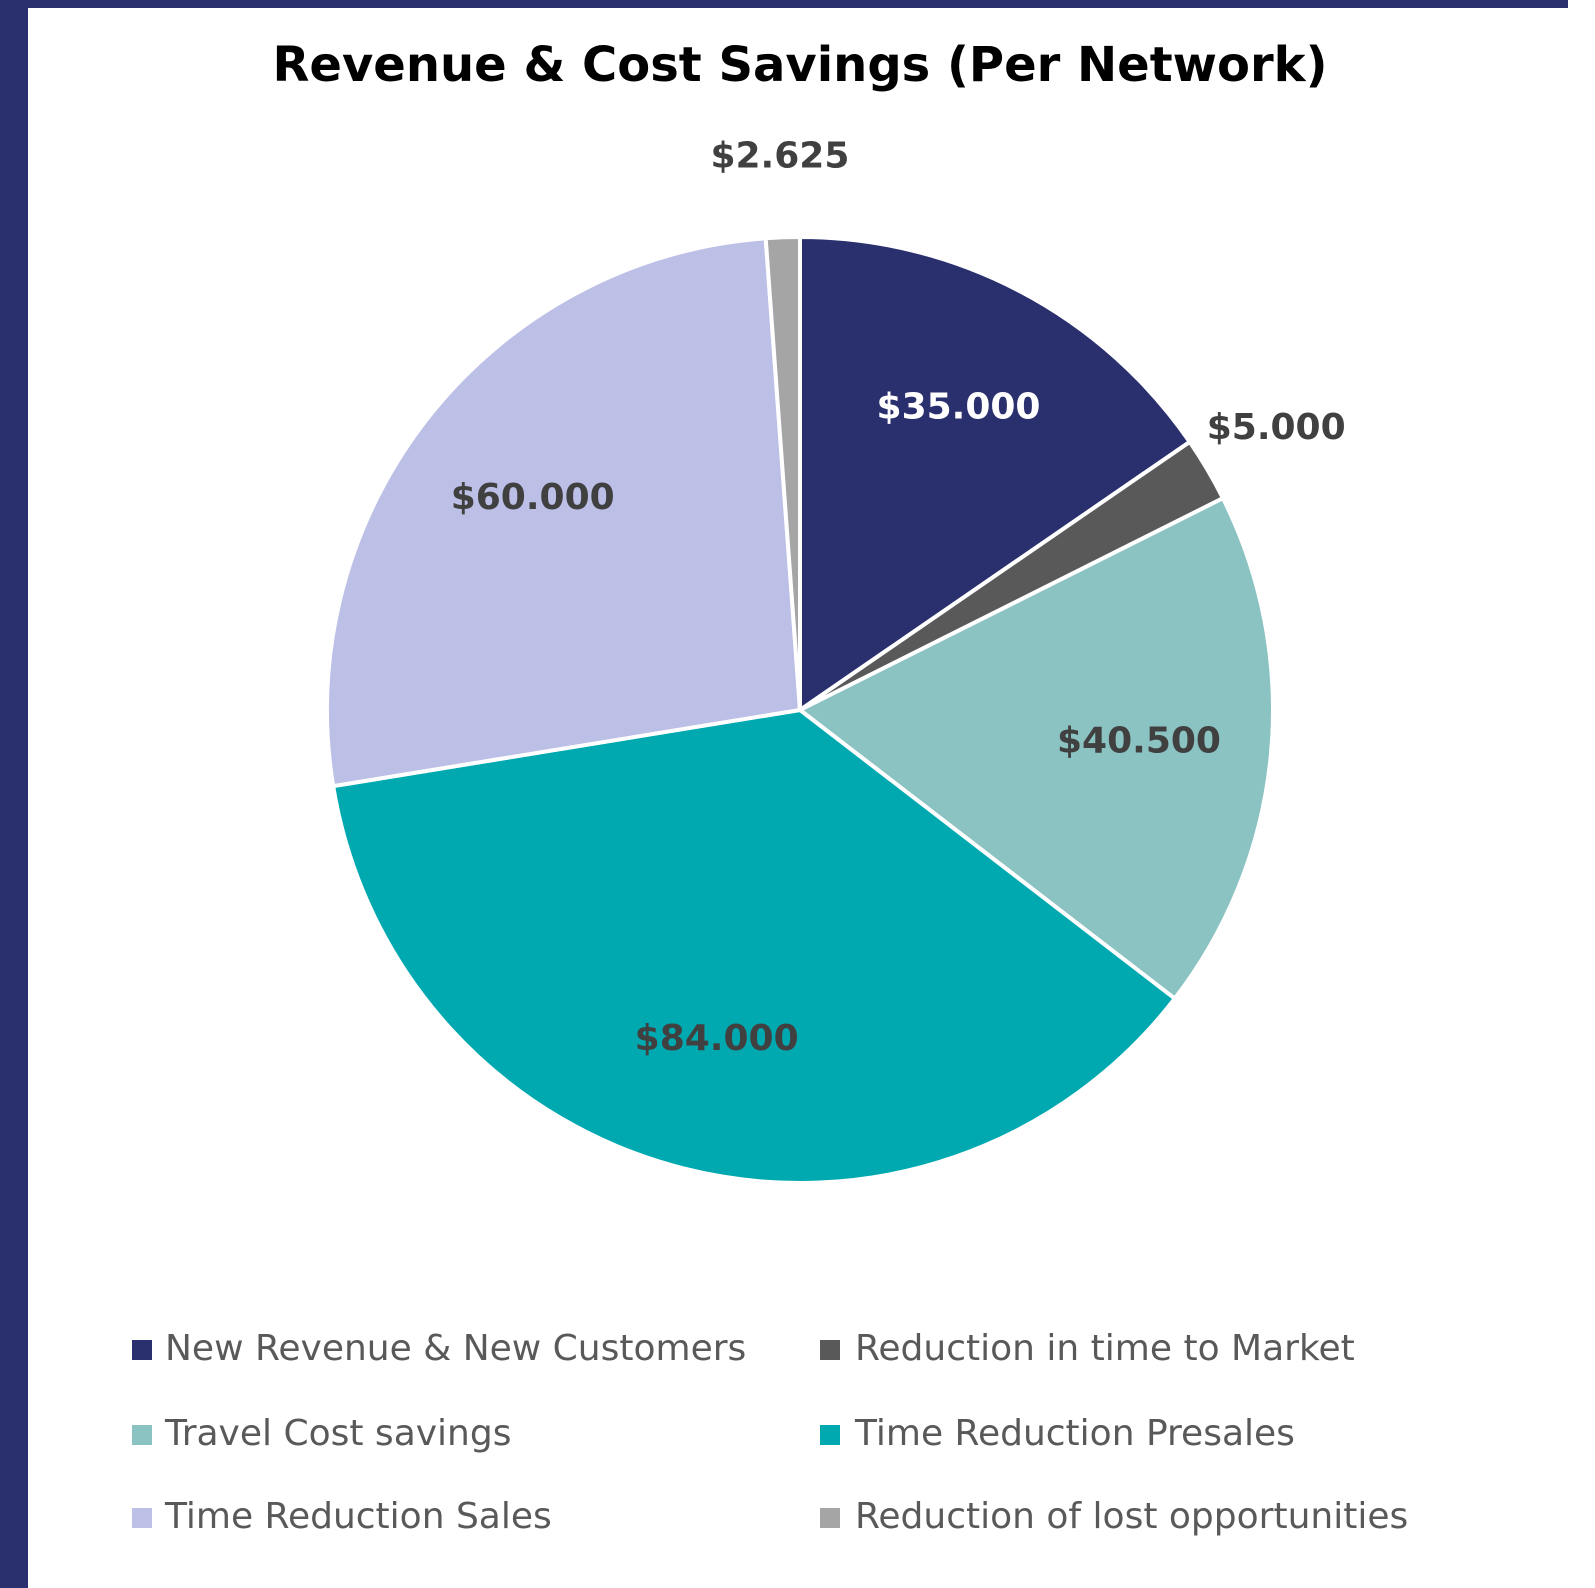 Image resolution: width=1595 pixels, height=1588 pixels. I want to click on data-label: $5.000, so click(1276, 427).